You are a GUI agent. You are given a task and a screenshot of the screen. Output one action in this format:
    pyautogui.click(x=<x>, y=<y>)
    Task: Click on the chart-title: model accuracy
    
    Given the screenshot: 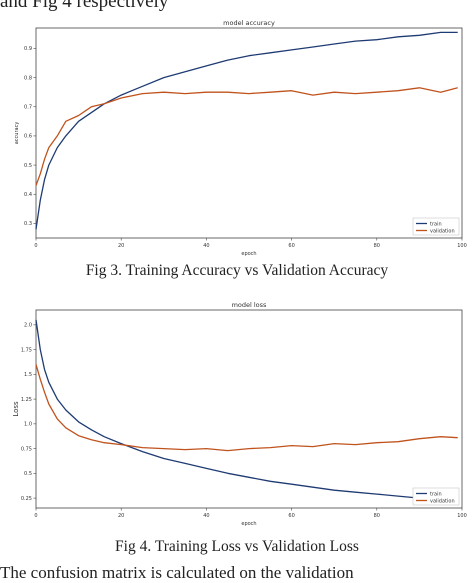 What is the action you would take?
    pyautogui.click(x=249, y=23)
    